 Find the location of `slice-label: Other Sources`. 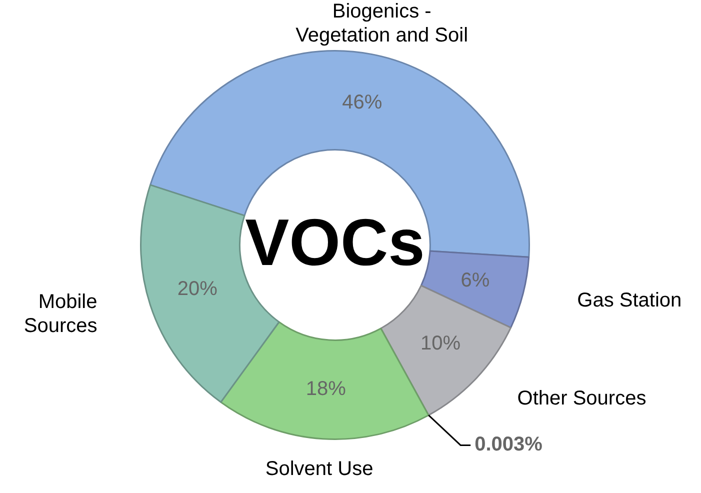

slice-label: Other Sources is located at coordinates (581, 399).